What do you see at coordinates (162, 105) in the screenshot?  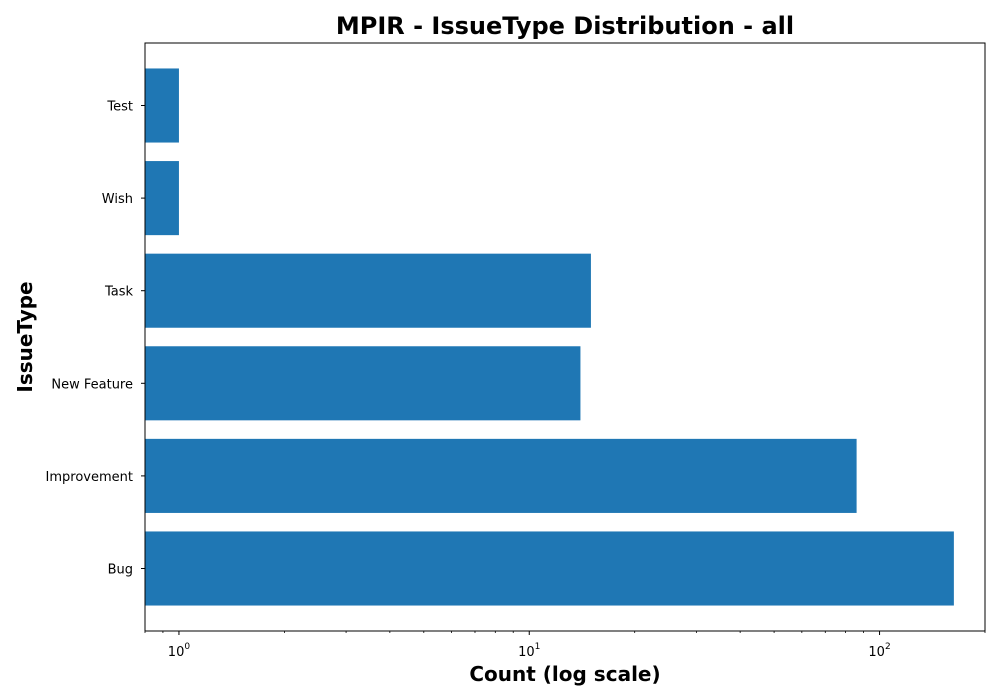 I see `bar-test` at bounding box center [162, 105].